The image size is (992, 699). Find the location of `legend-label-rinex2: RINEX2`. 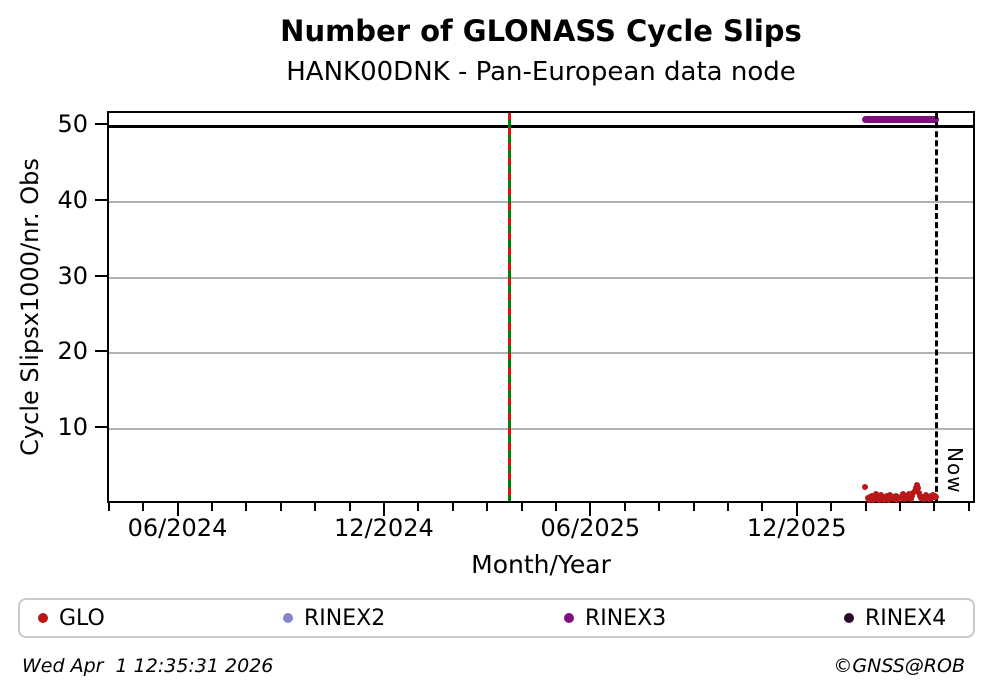

legend-label-rinex2: RINEX2 is located at coordinates (345, 618).